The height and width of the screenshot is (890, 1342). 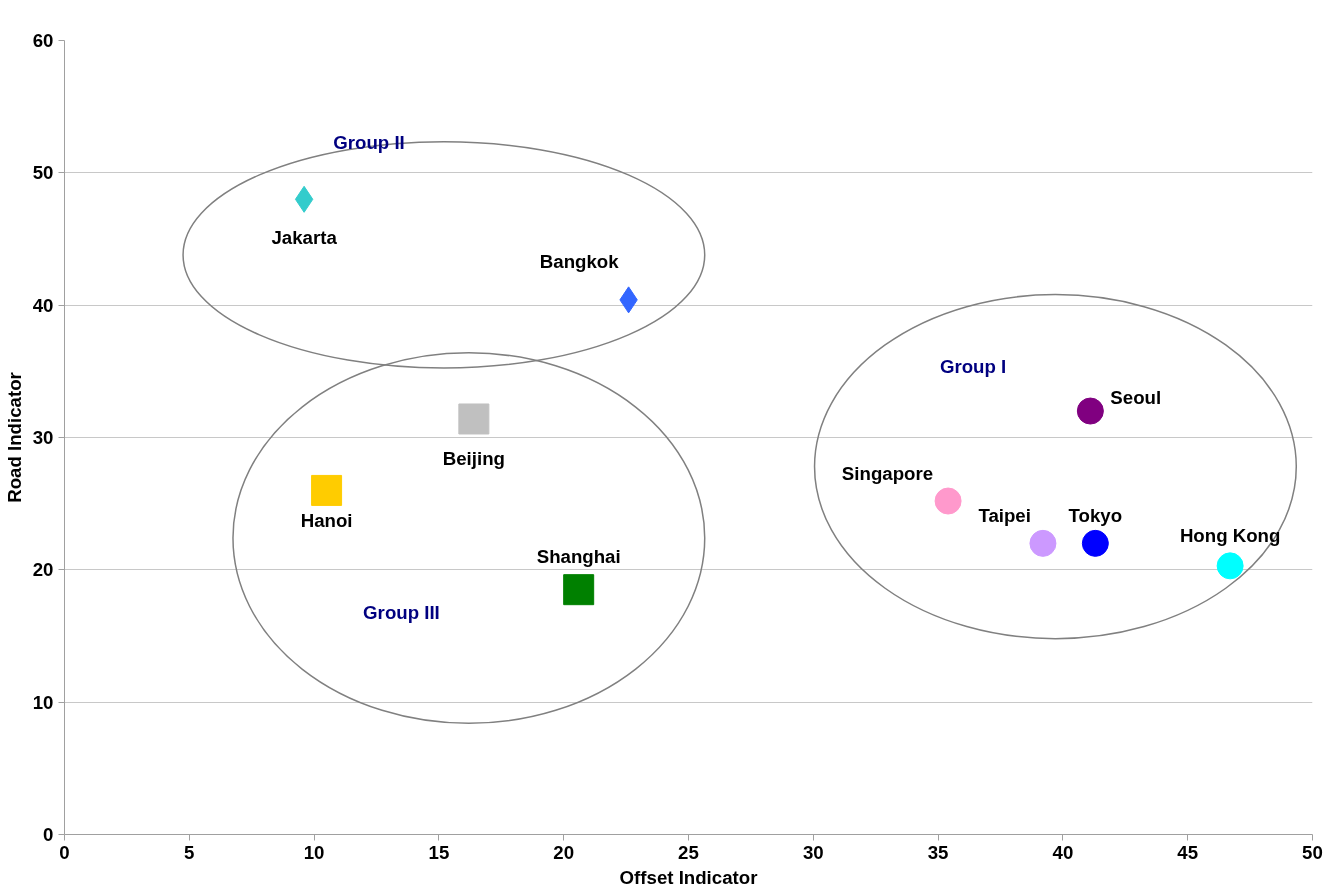 What do you see at coordinates (304, 237) in the screenshot?
I see `series-label: Jakarta` at bounding box center [304, 237].